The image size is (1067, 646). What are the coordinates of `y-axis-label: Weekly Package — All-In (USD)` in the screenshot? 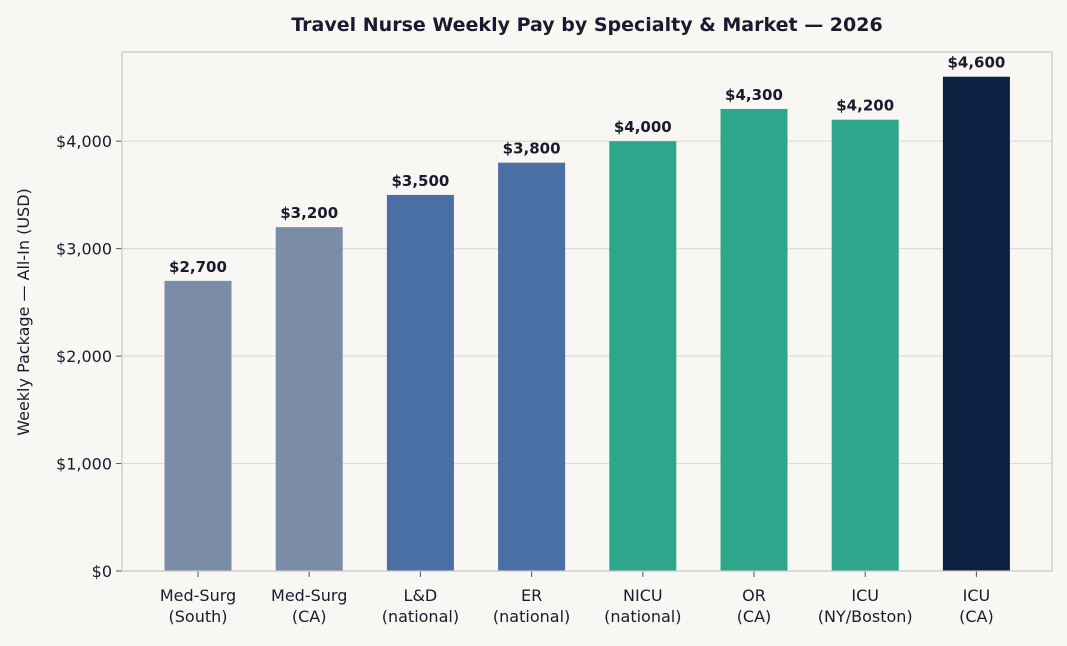 It's located at (23, 312).